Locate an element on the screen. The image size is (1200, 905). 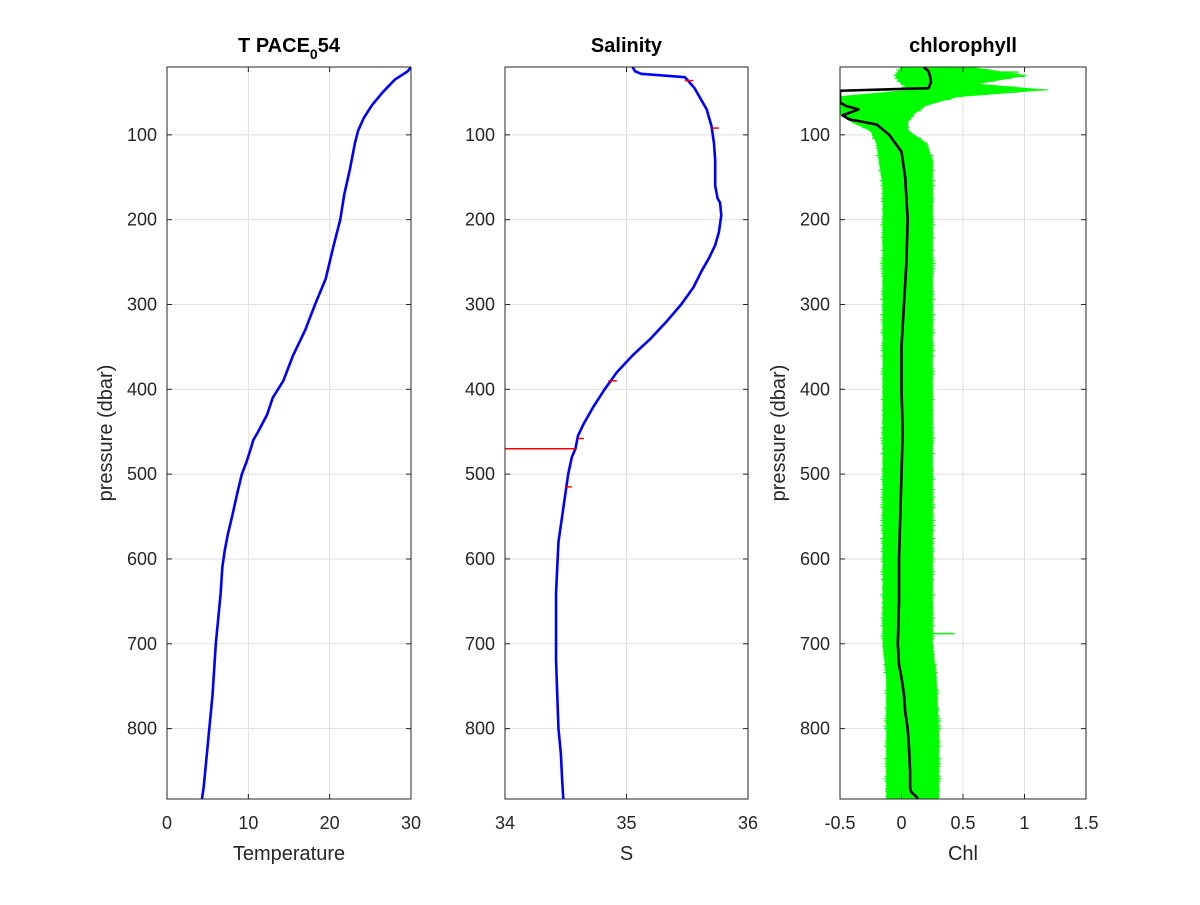
title-subscript: 0 is located at coordinates (314, 54).